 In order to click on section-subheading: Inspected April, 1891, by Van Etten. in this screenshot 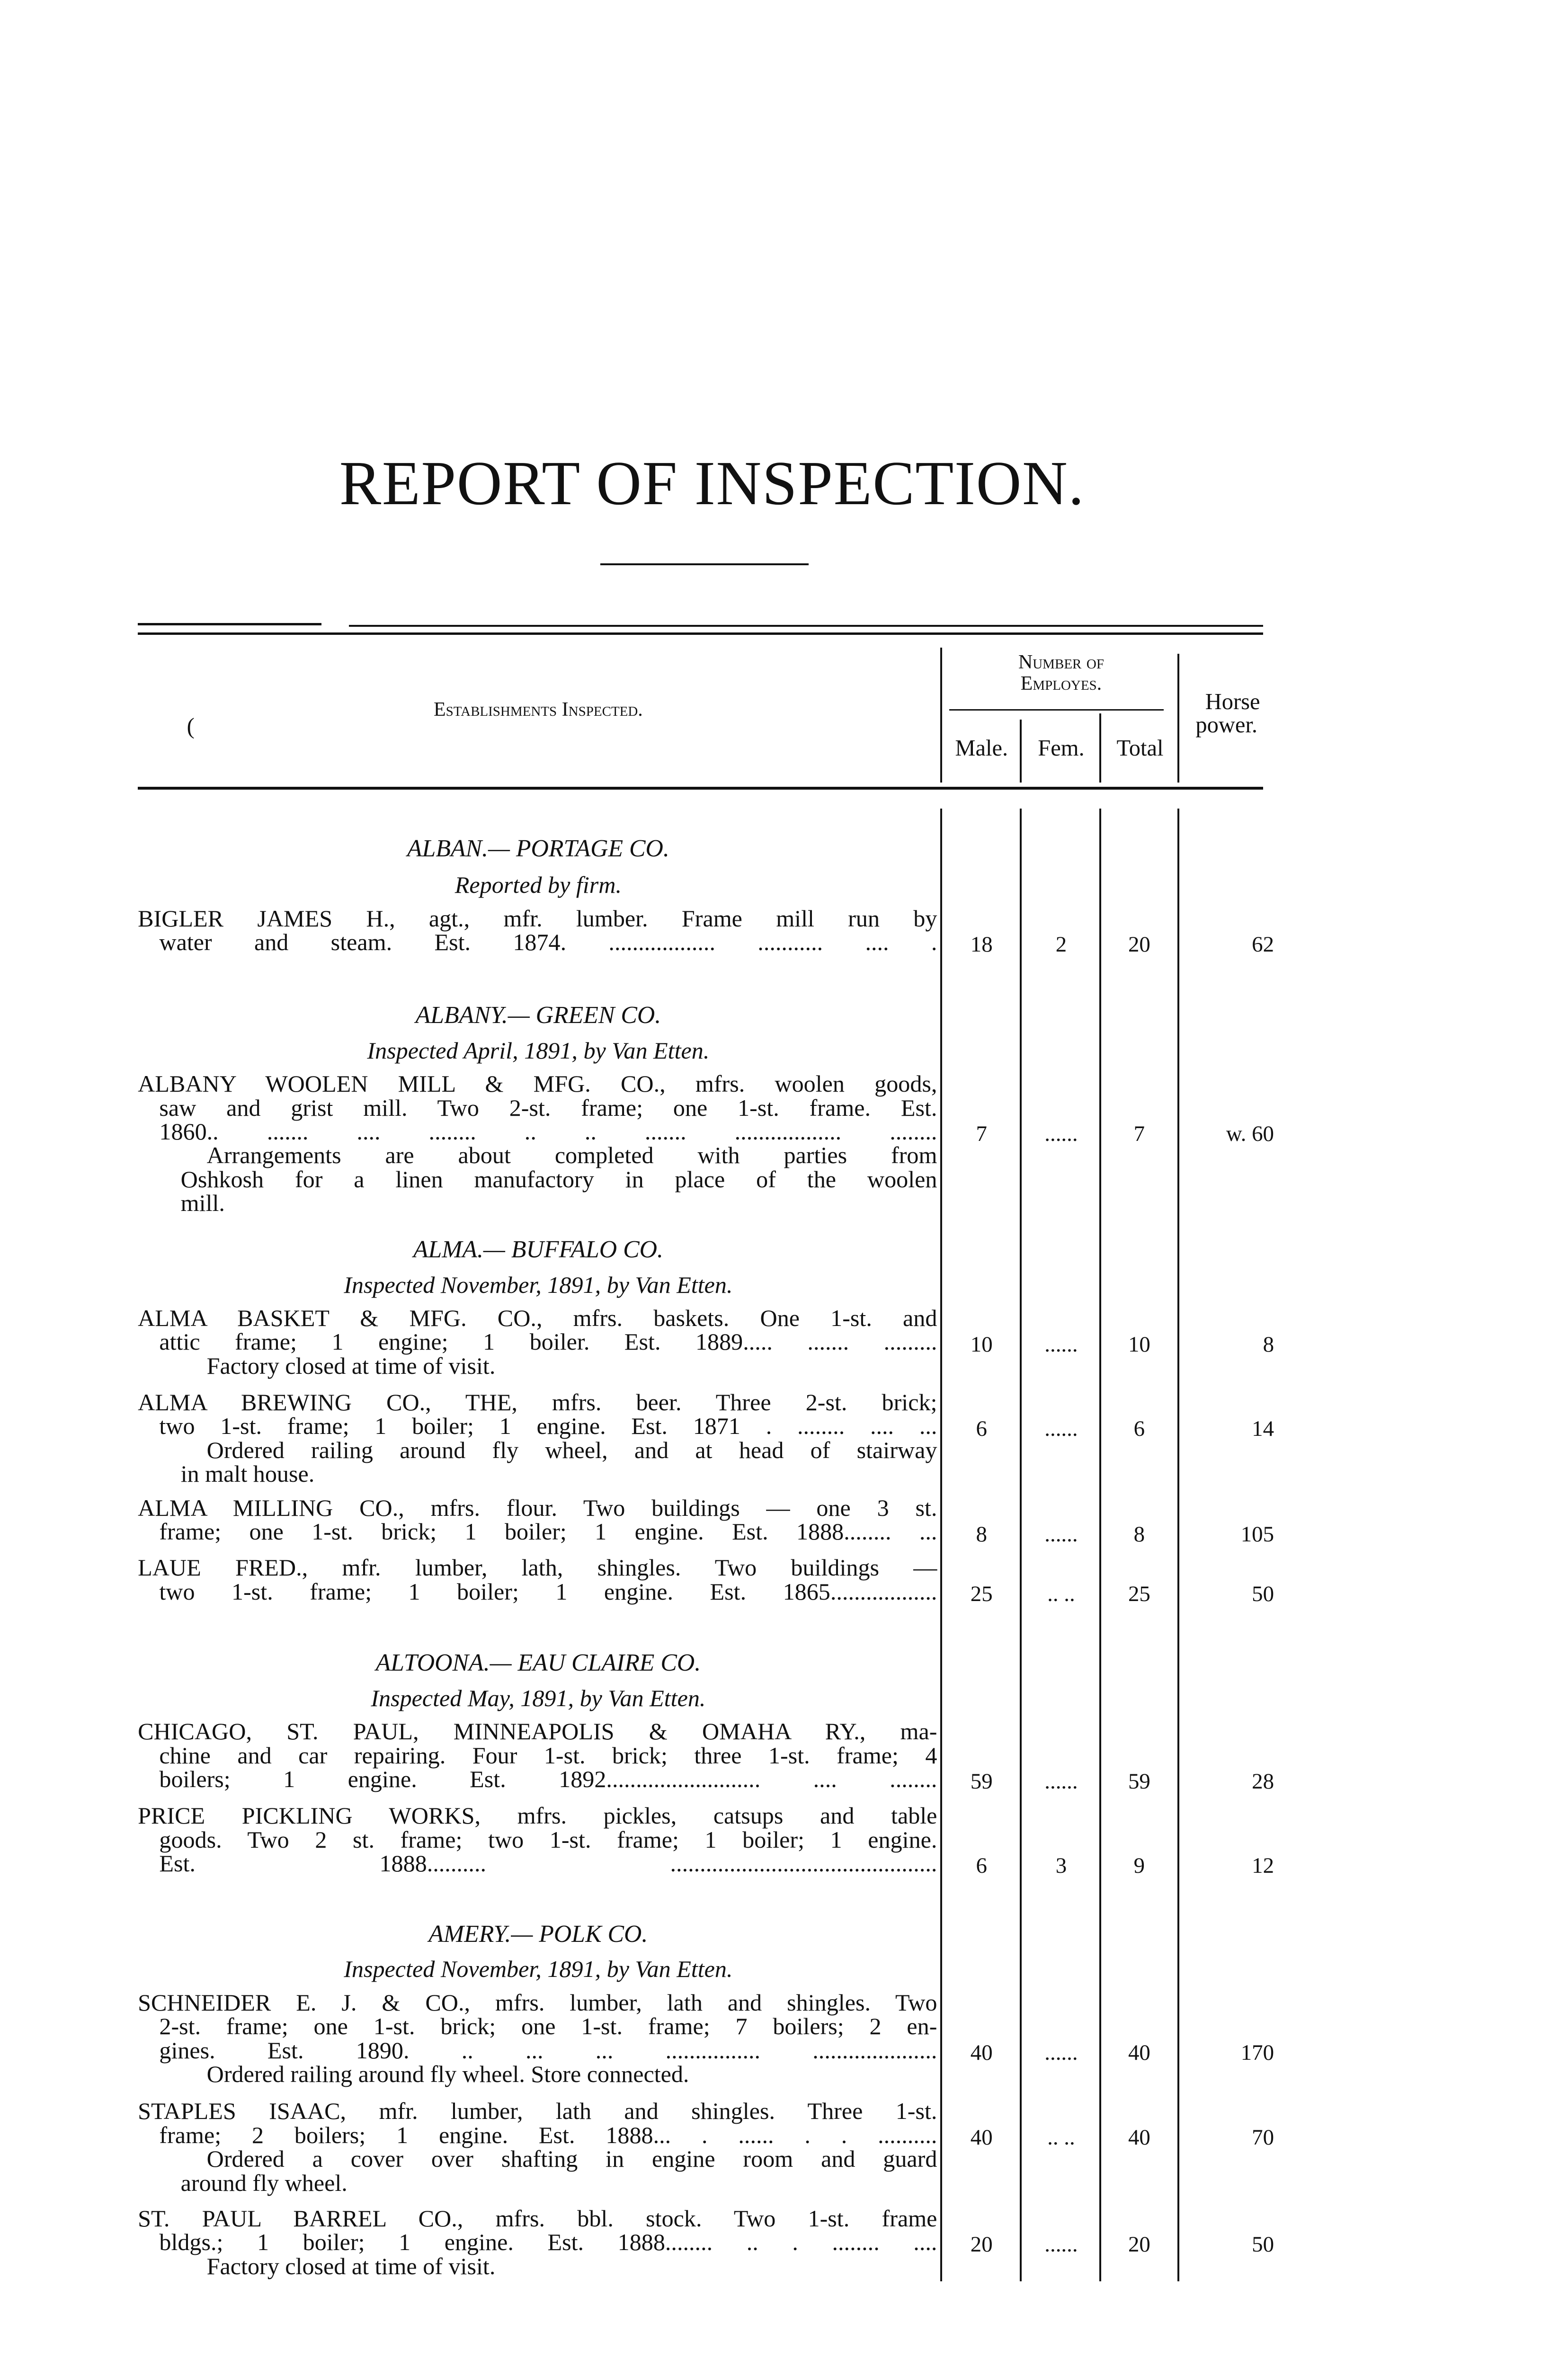, I will do `click(538, 1050)`.